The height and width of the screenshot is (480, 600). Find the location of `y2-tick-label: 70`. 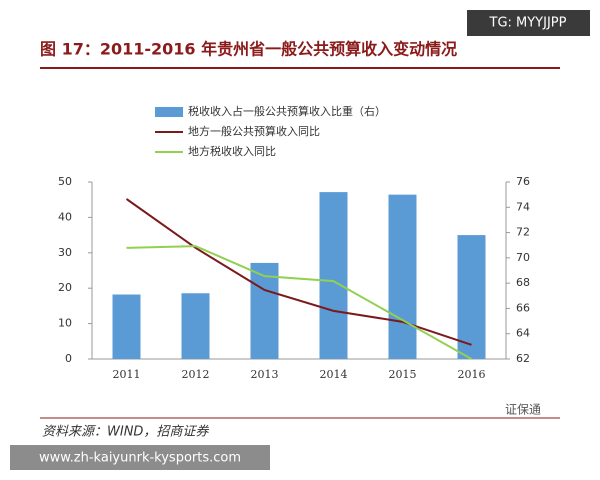

y2-tick-label: 70 is located at coordinates (523, 257).